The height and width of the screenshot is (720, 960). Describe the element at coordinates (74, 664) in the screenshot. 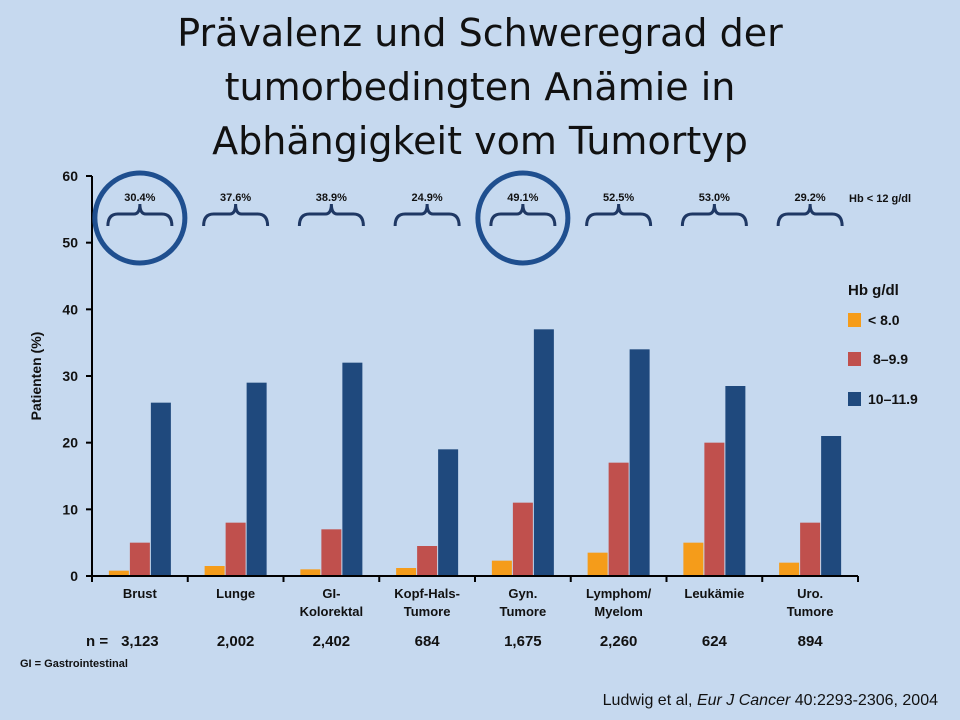

I see `footnote: GI = Gastrointestinal` at that location.